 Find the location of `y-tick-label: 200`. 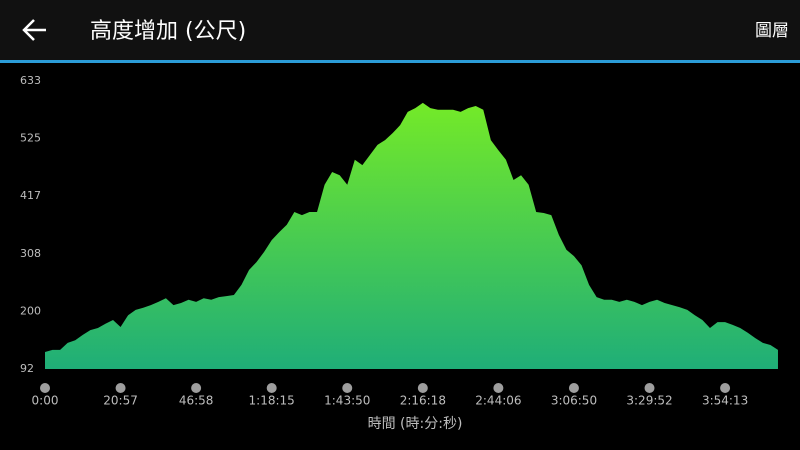

y-tick-label: 200 is located at coordinates (30, 311).